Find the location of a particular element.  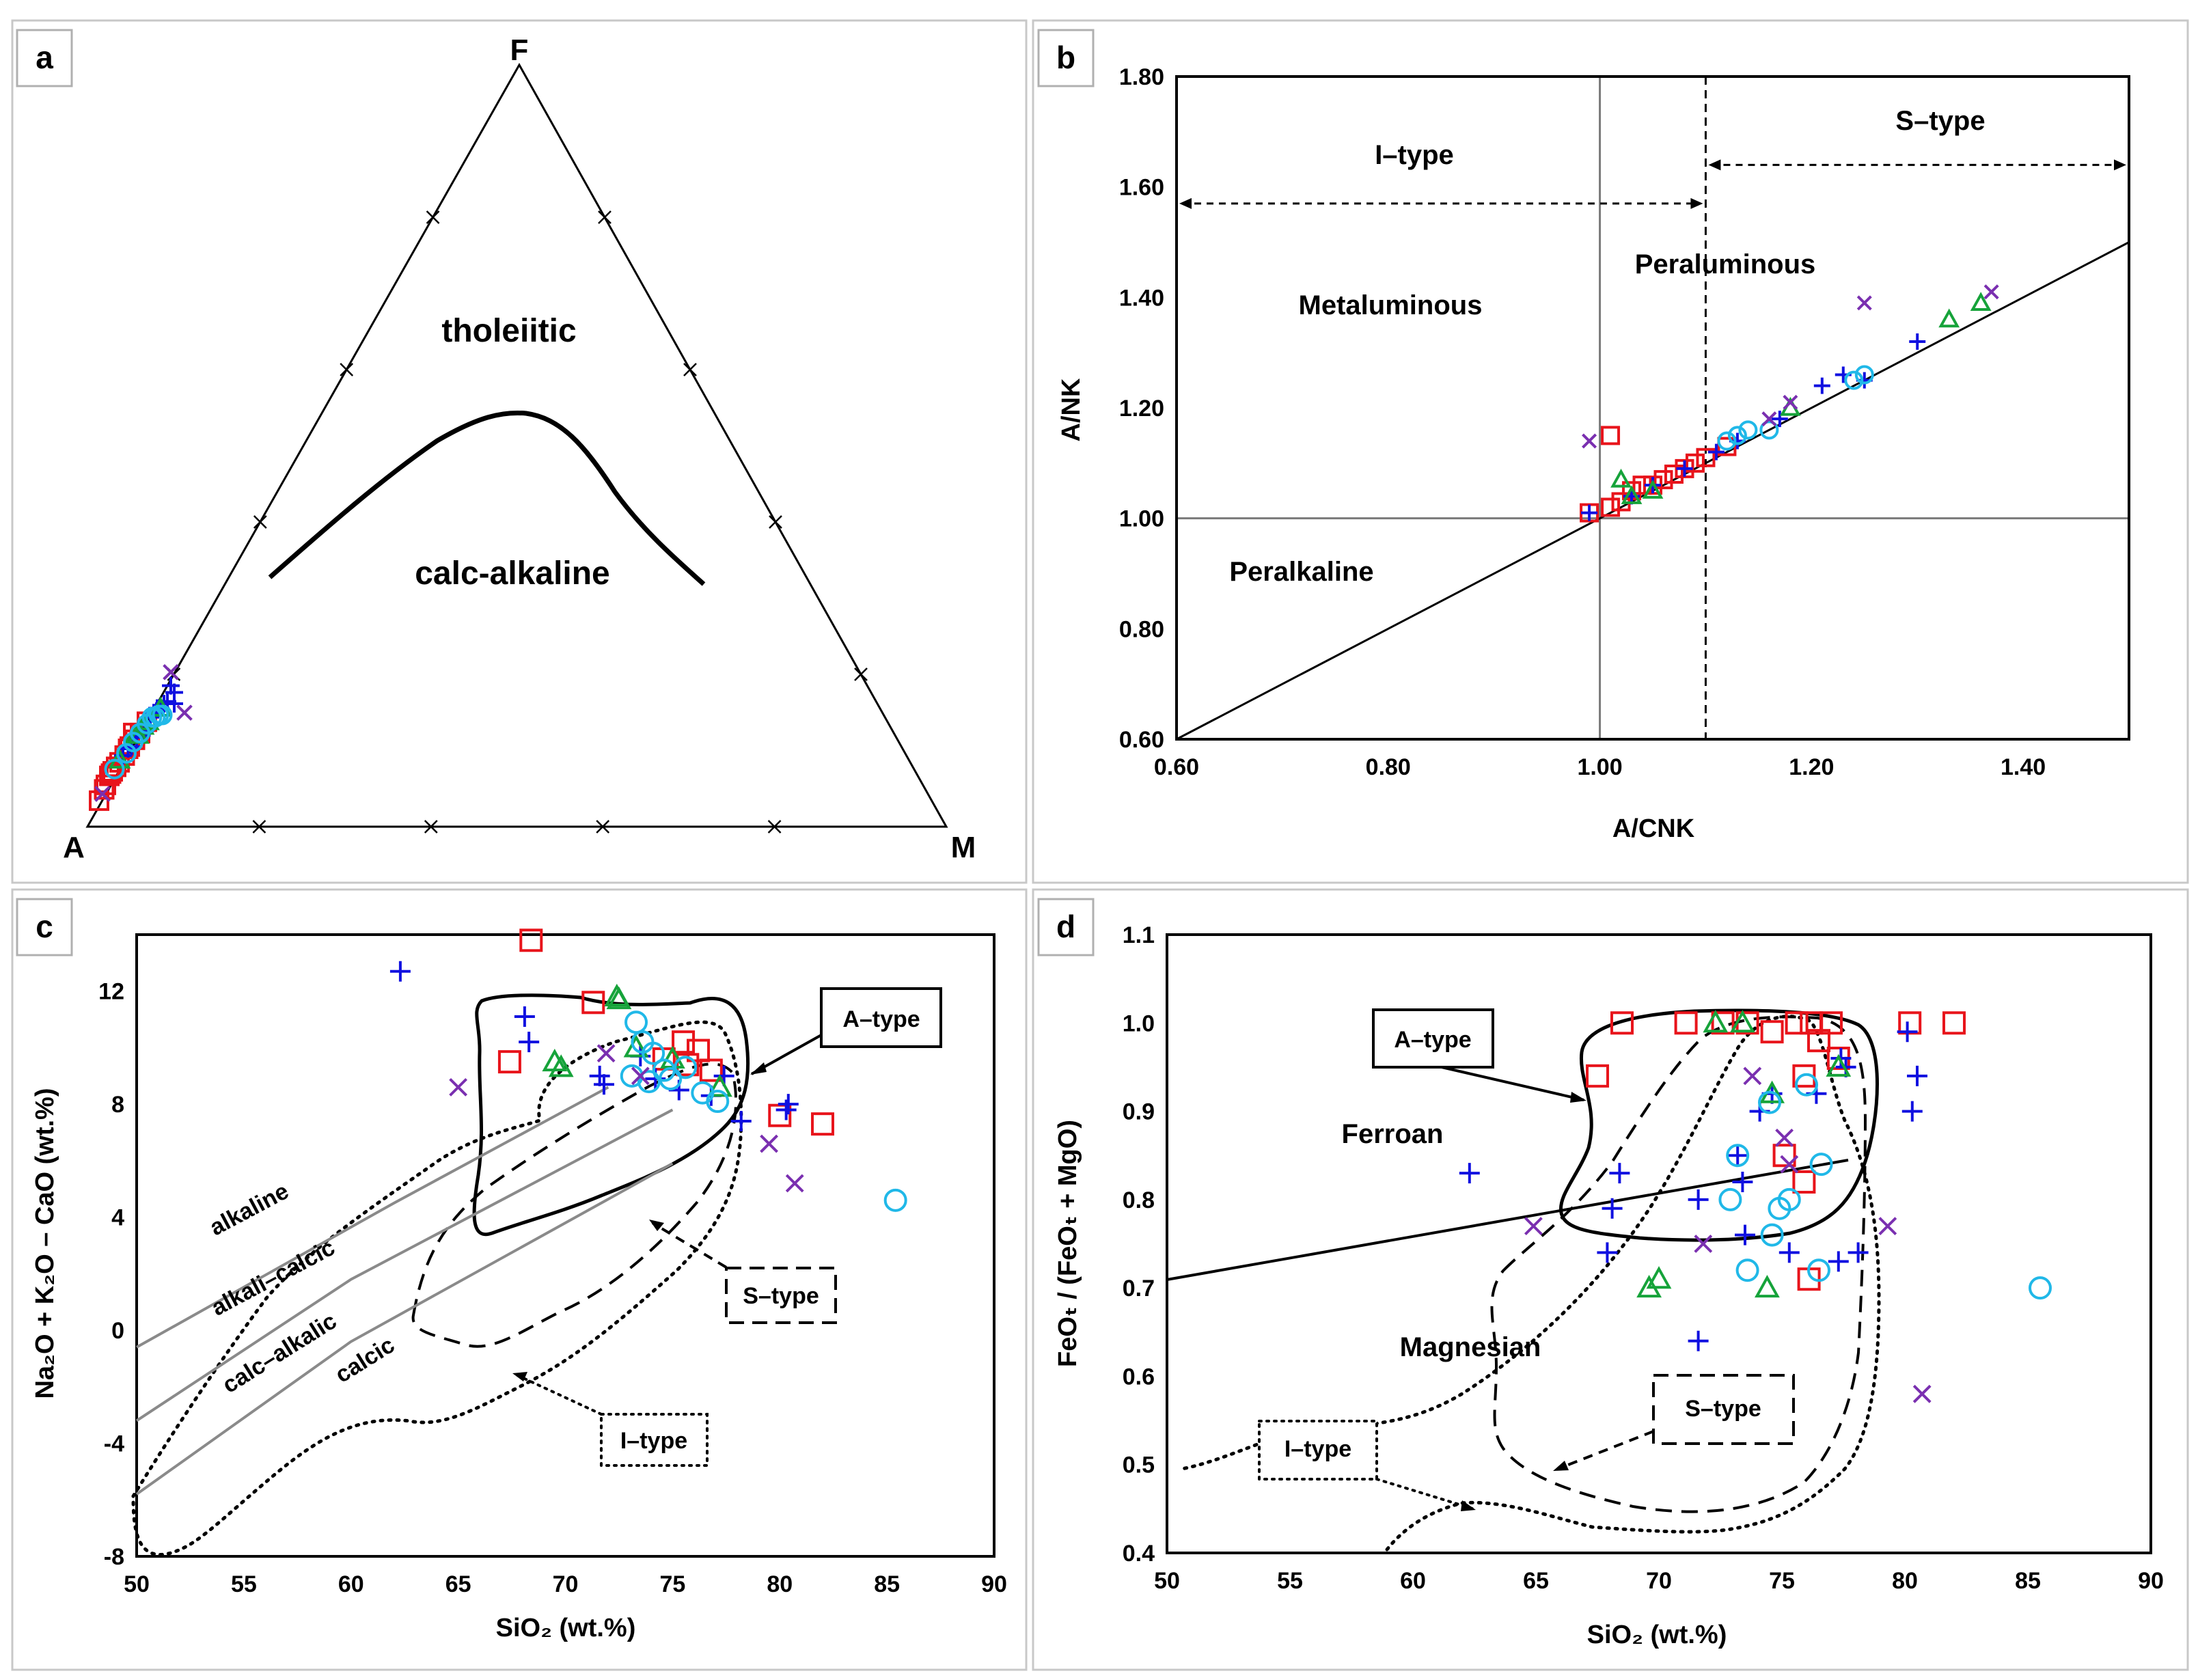

ternary-ticks is located at coordinates (517, 522).